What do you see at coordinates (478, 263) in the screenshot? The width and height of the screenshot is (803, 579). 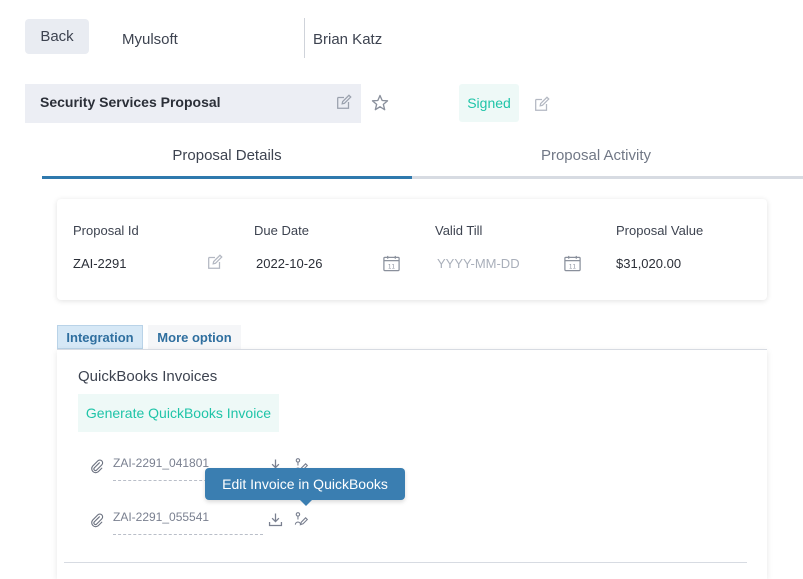 I see `valid-till-input: YYYY-MM-DD` at bounding box center [478, 263].